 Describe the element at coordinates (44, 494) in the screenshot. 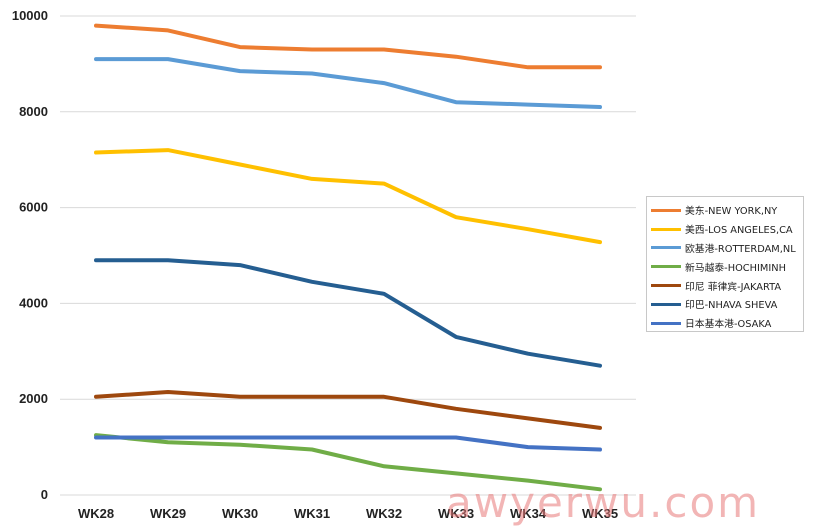

I see `y-tick-label: 0` at that location.